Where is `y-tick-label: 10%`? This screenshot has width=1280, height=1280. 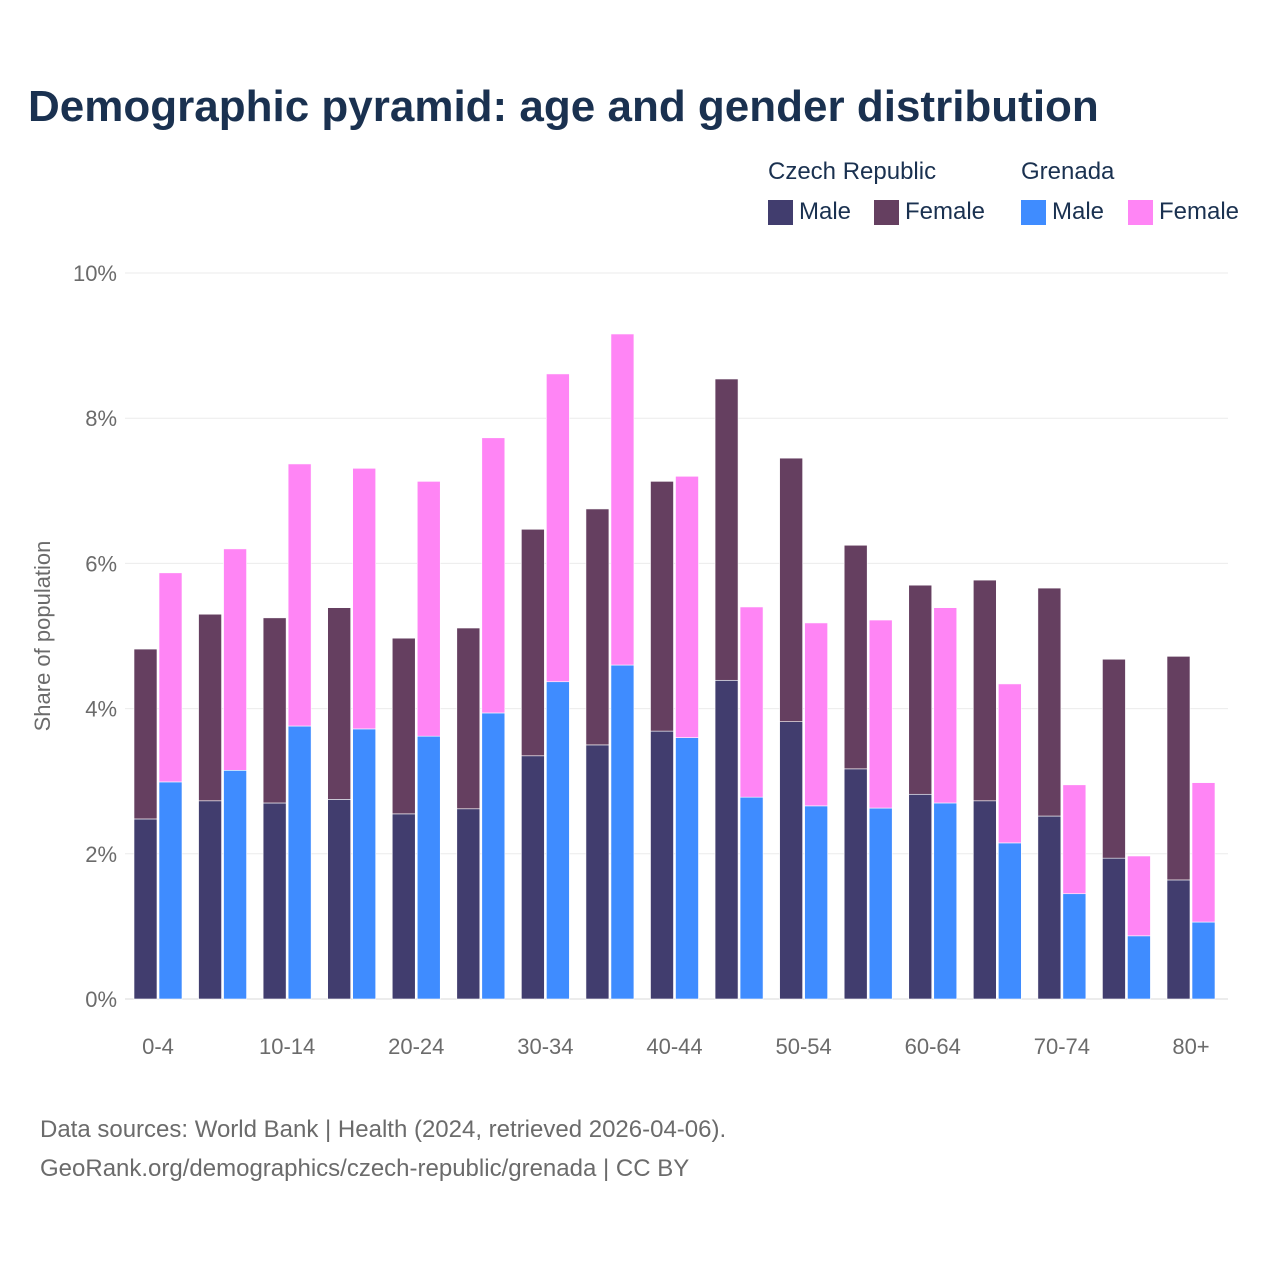
y-tick-label: 10% is located at coordinates (95, 273).